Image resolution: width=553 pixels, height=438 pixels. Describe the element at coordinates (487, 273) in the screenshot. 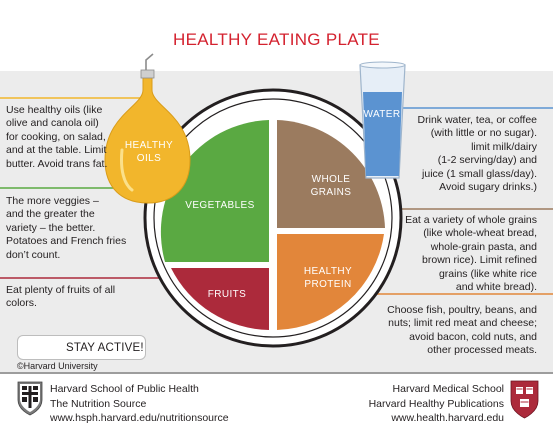

I see `grains-note-line: grains (like white rice` at that location.